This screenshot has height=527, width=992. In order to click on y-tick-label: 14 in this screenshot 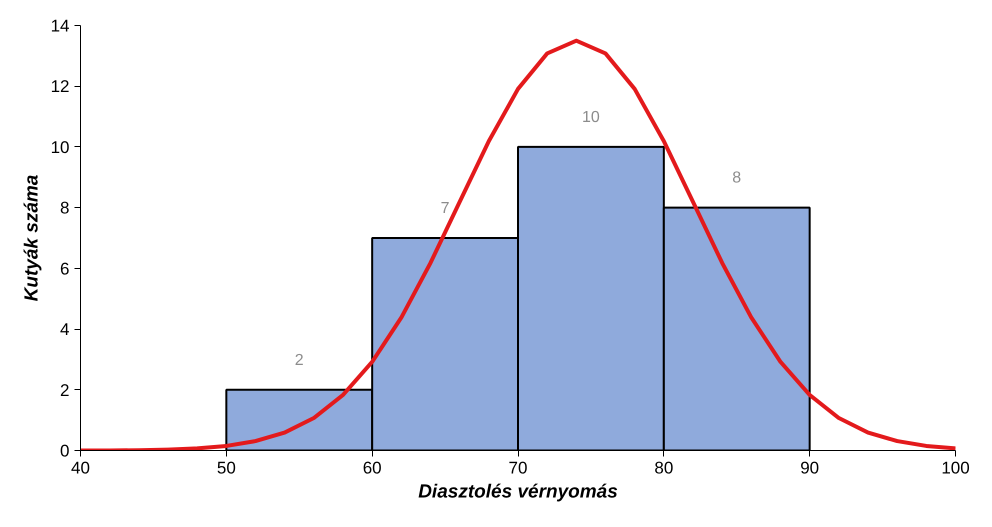, I will do `click(60, 26)`.